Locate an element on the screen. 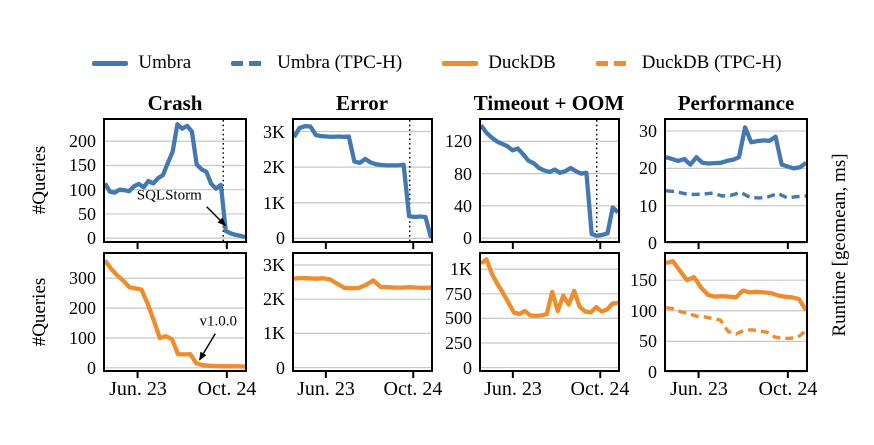  plot-umbra-error is located at coordinates (363, 183).